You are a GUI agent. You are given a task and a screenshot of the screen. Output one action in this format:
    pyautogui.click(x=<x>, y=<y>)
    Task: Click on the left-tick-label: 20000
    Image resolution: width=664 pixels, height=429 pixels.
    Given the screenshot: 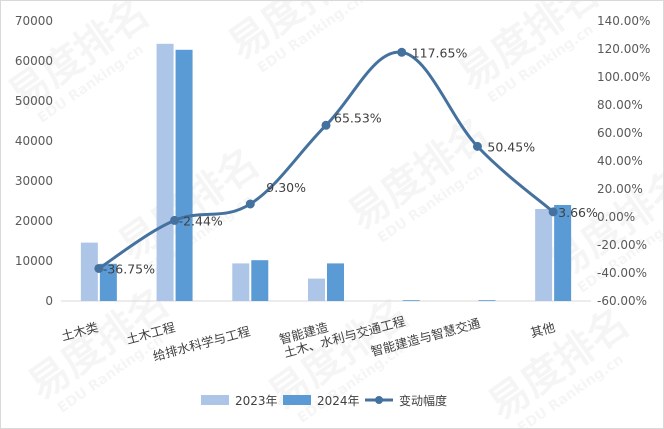 What is the action you would take?
    pyautogui.click(x=34, y=221)
    